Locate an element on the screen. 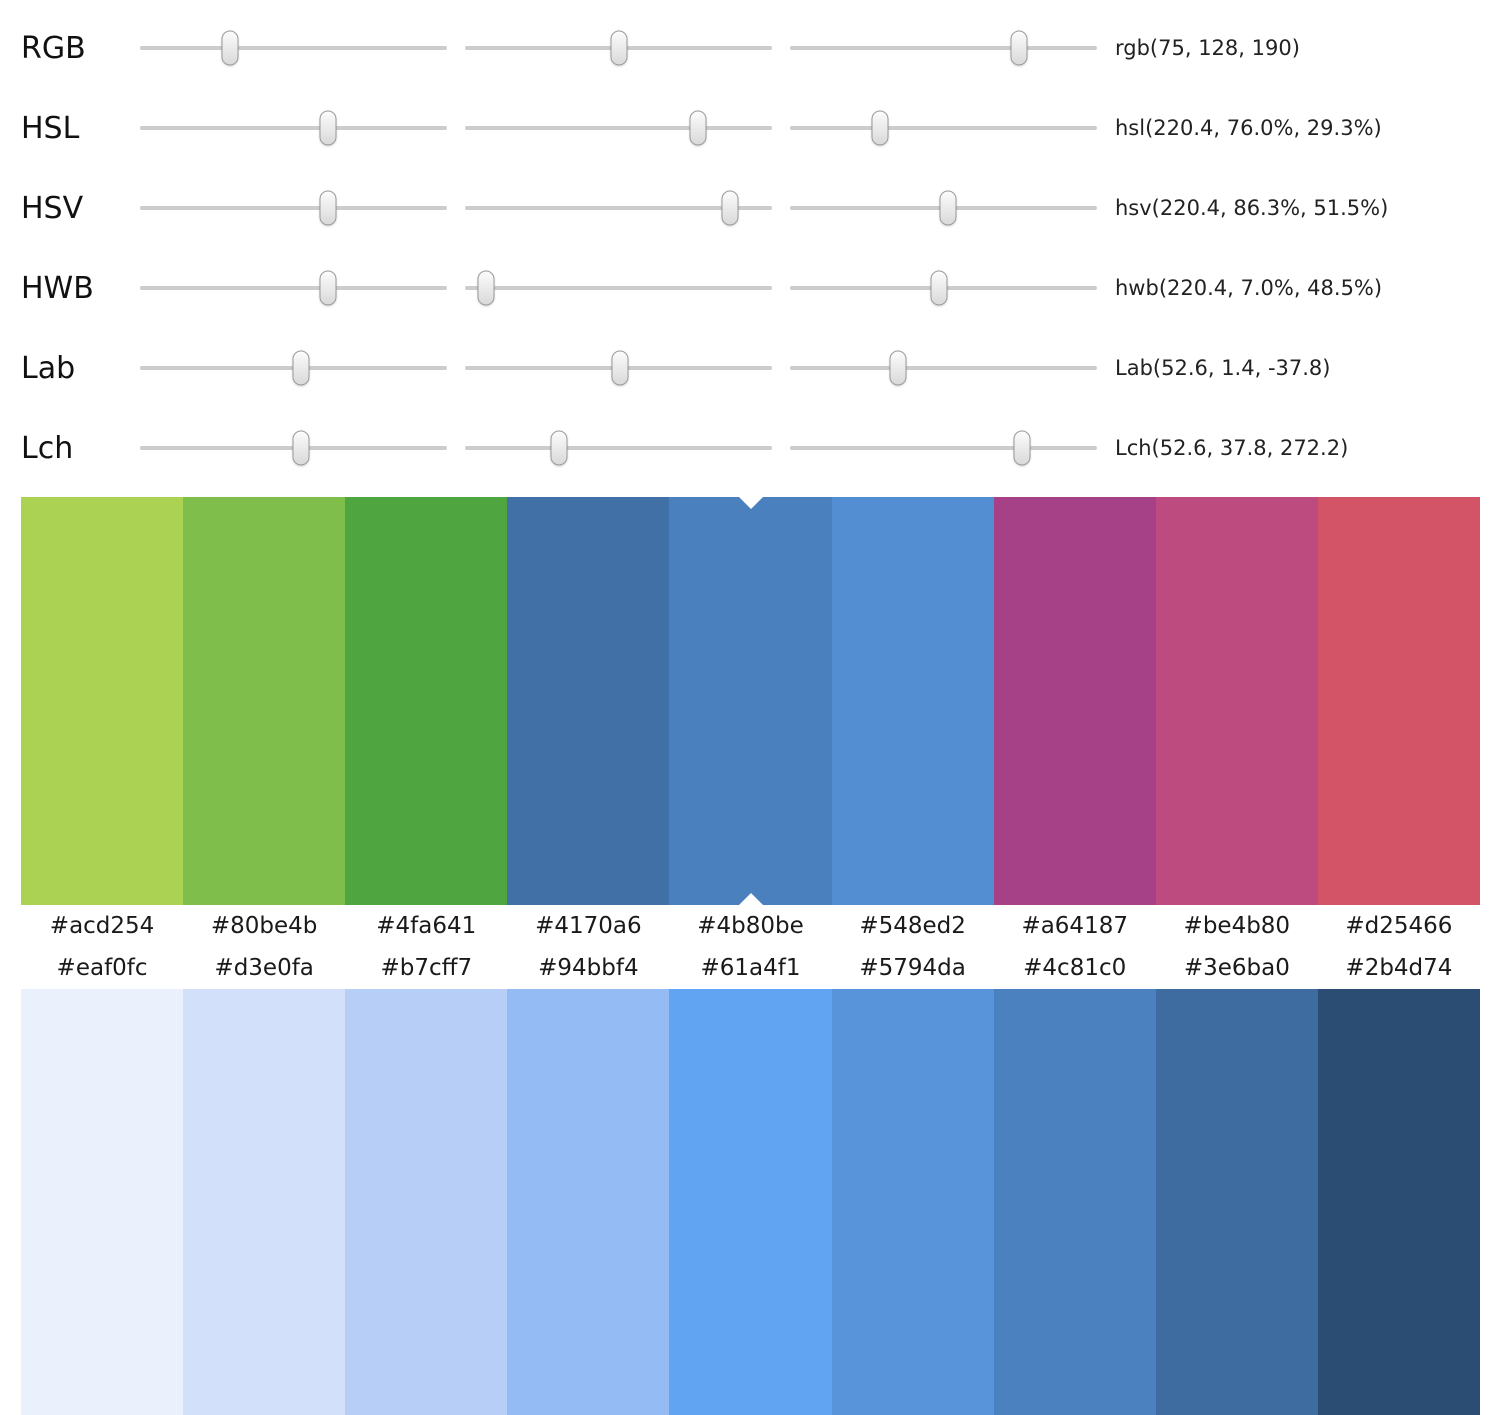 Image resolution: width=1501 pixels, height=1415 pixels. swatch-hex-label: #94bbf4 is located at coordinates (588, 968).